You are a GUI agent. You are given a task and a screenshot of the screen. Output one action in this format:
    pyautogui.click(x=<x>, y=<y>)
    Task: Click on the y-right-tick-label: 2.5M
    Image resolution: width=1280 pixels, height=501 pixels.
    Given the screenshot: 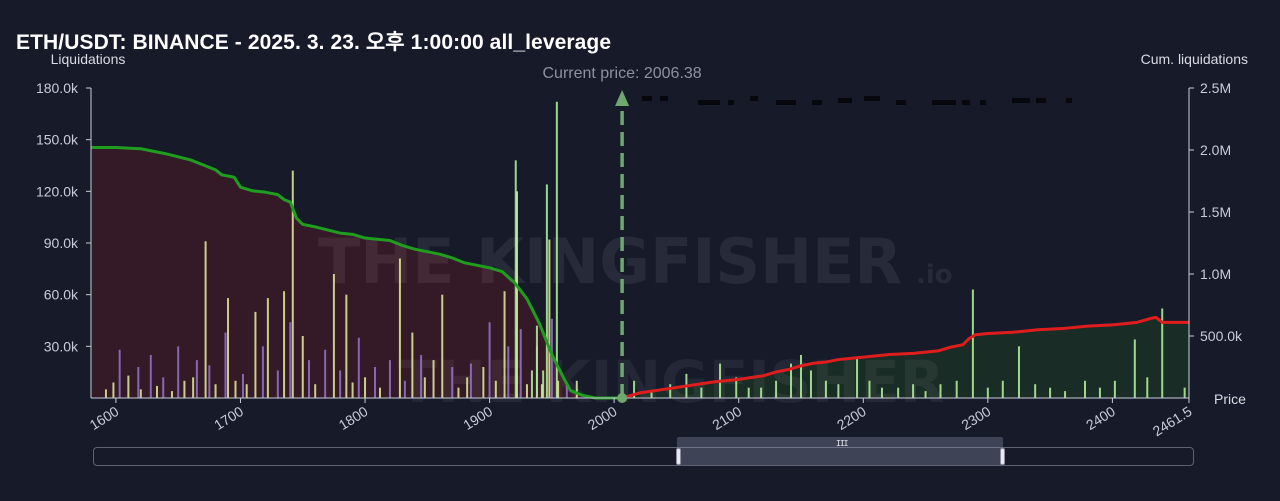 What is the action you would take?
    pyautogui.click(x=1215, y=88)
    